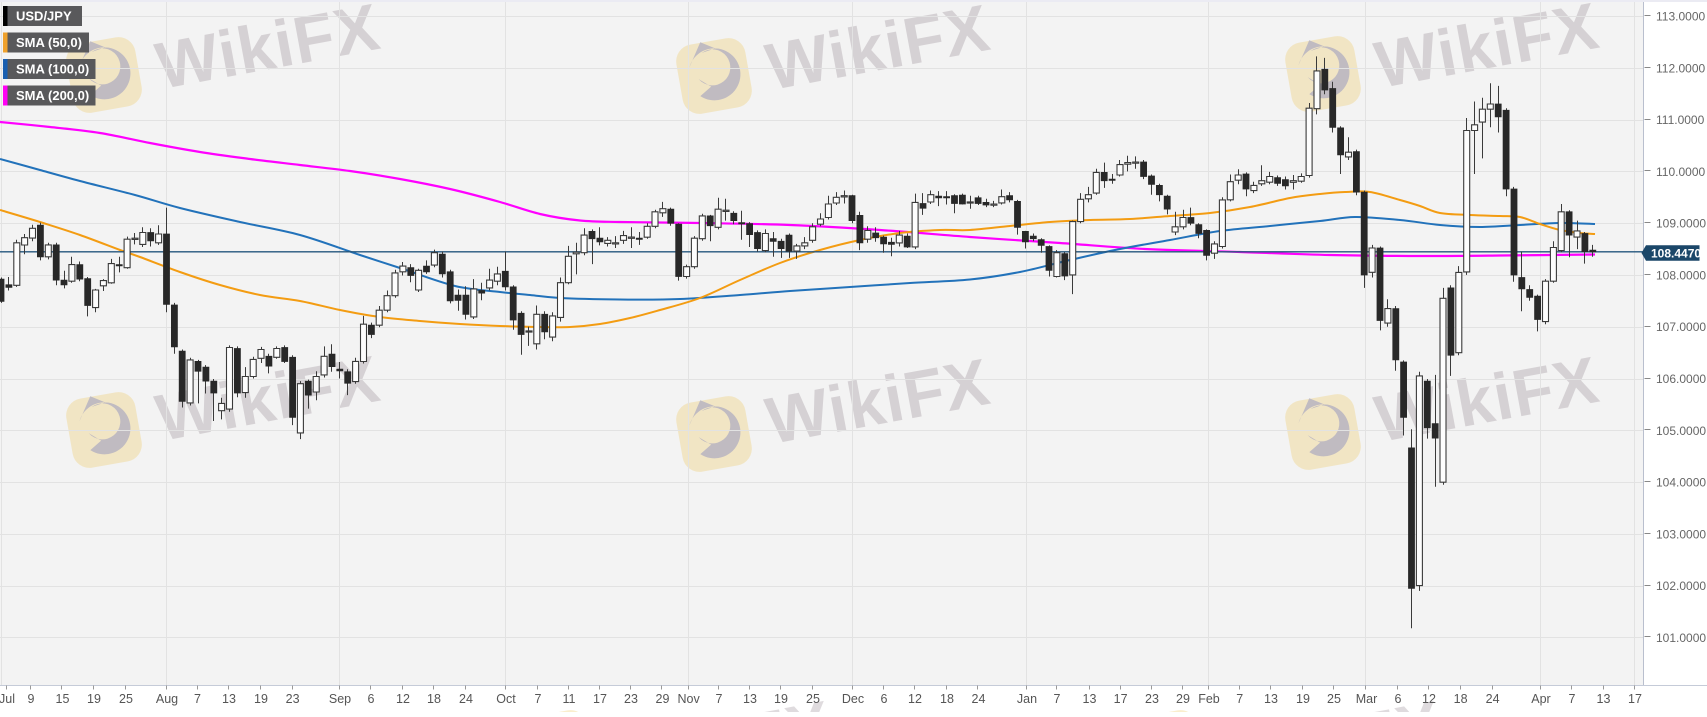 The image size is (1707, 717). Describe the element at coordinates (853, 699) in the screenshot. I see `svg-text: Dec` at that location.